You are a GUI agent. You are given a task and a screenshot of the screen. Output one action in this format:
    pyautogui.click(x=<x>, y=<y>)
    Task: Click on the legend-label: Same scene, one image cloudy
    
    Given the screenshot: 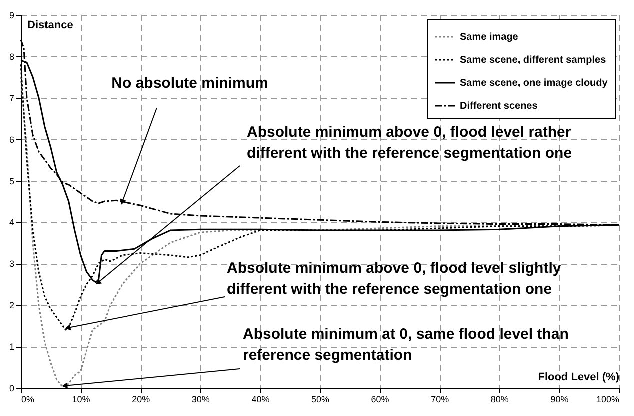 What is the action you would take?
    pyautogui.click(x=534, y=83)
    